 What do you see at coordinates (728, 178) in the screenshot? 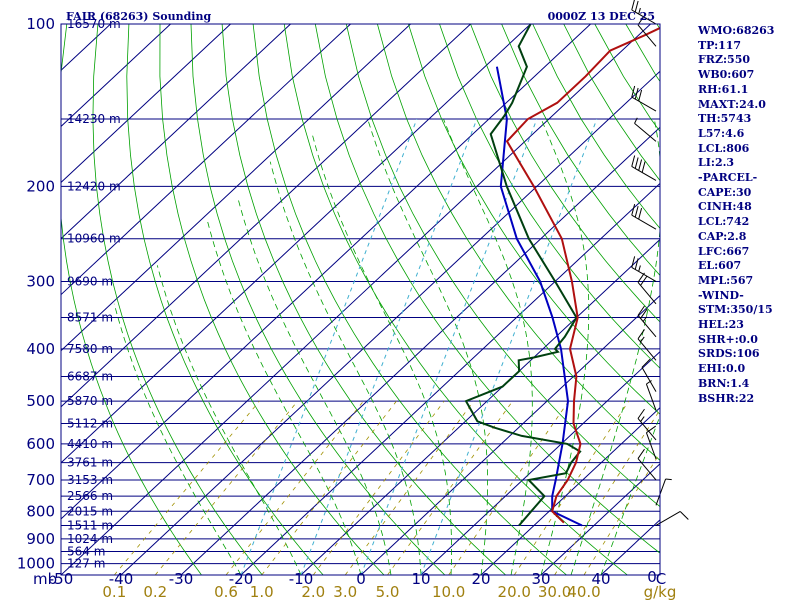
I see `index-item: -PARCEL-` at bounding box center [728, 178].